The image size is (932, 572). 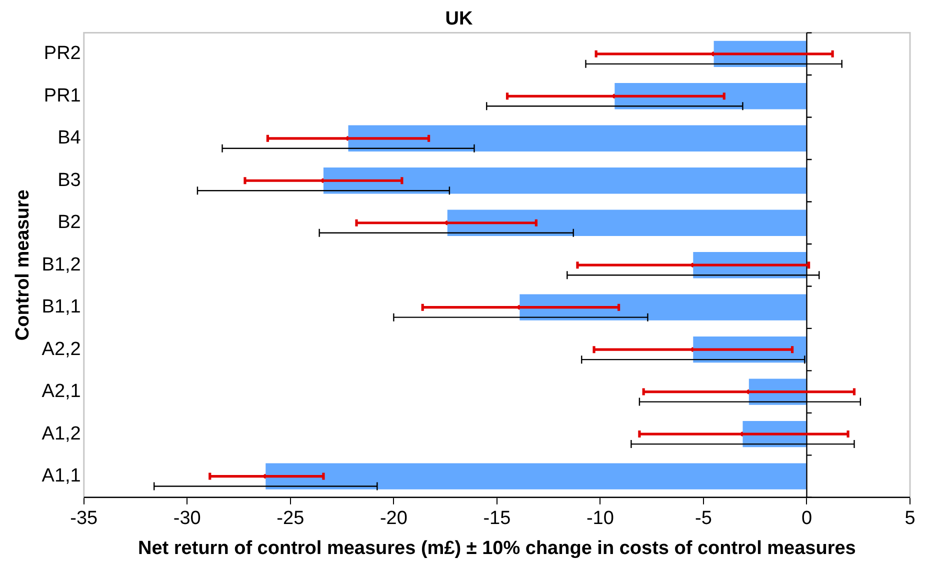 I want to click on y-tick-label: B3, so click(x=69, y=180).